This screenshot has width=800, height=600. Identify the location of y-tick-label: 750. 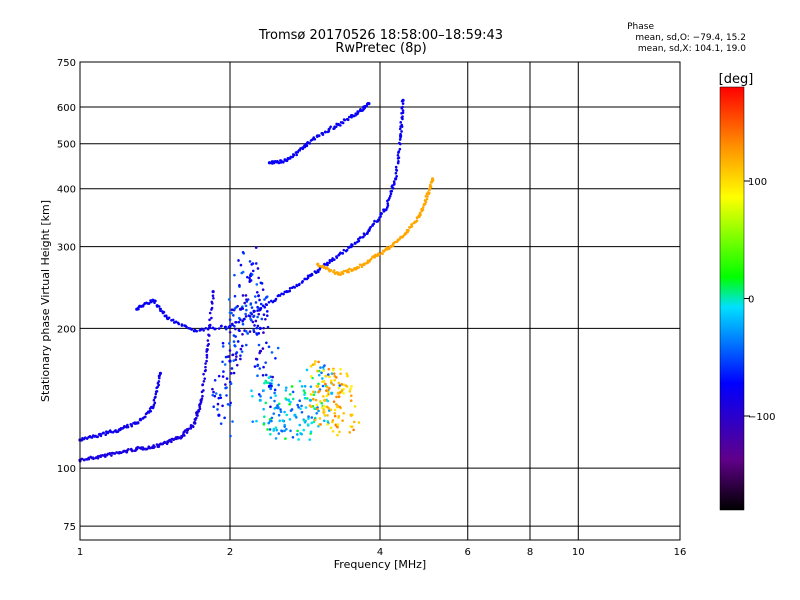
(66, 63).